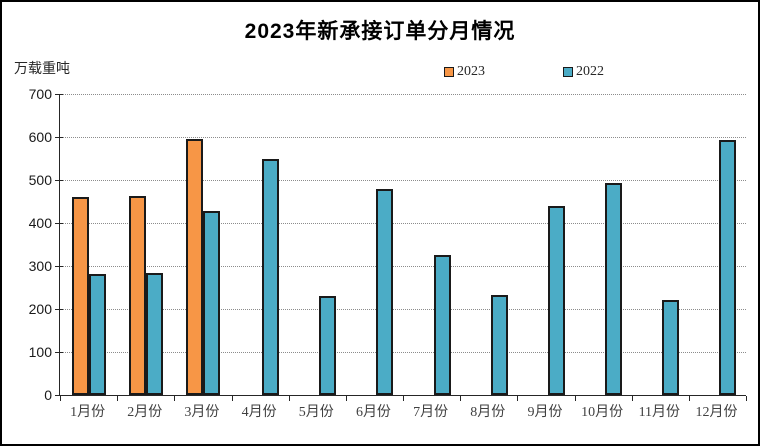  I want to click on x-tick-label-11月份: 11月份, so click(659, 412).